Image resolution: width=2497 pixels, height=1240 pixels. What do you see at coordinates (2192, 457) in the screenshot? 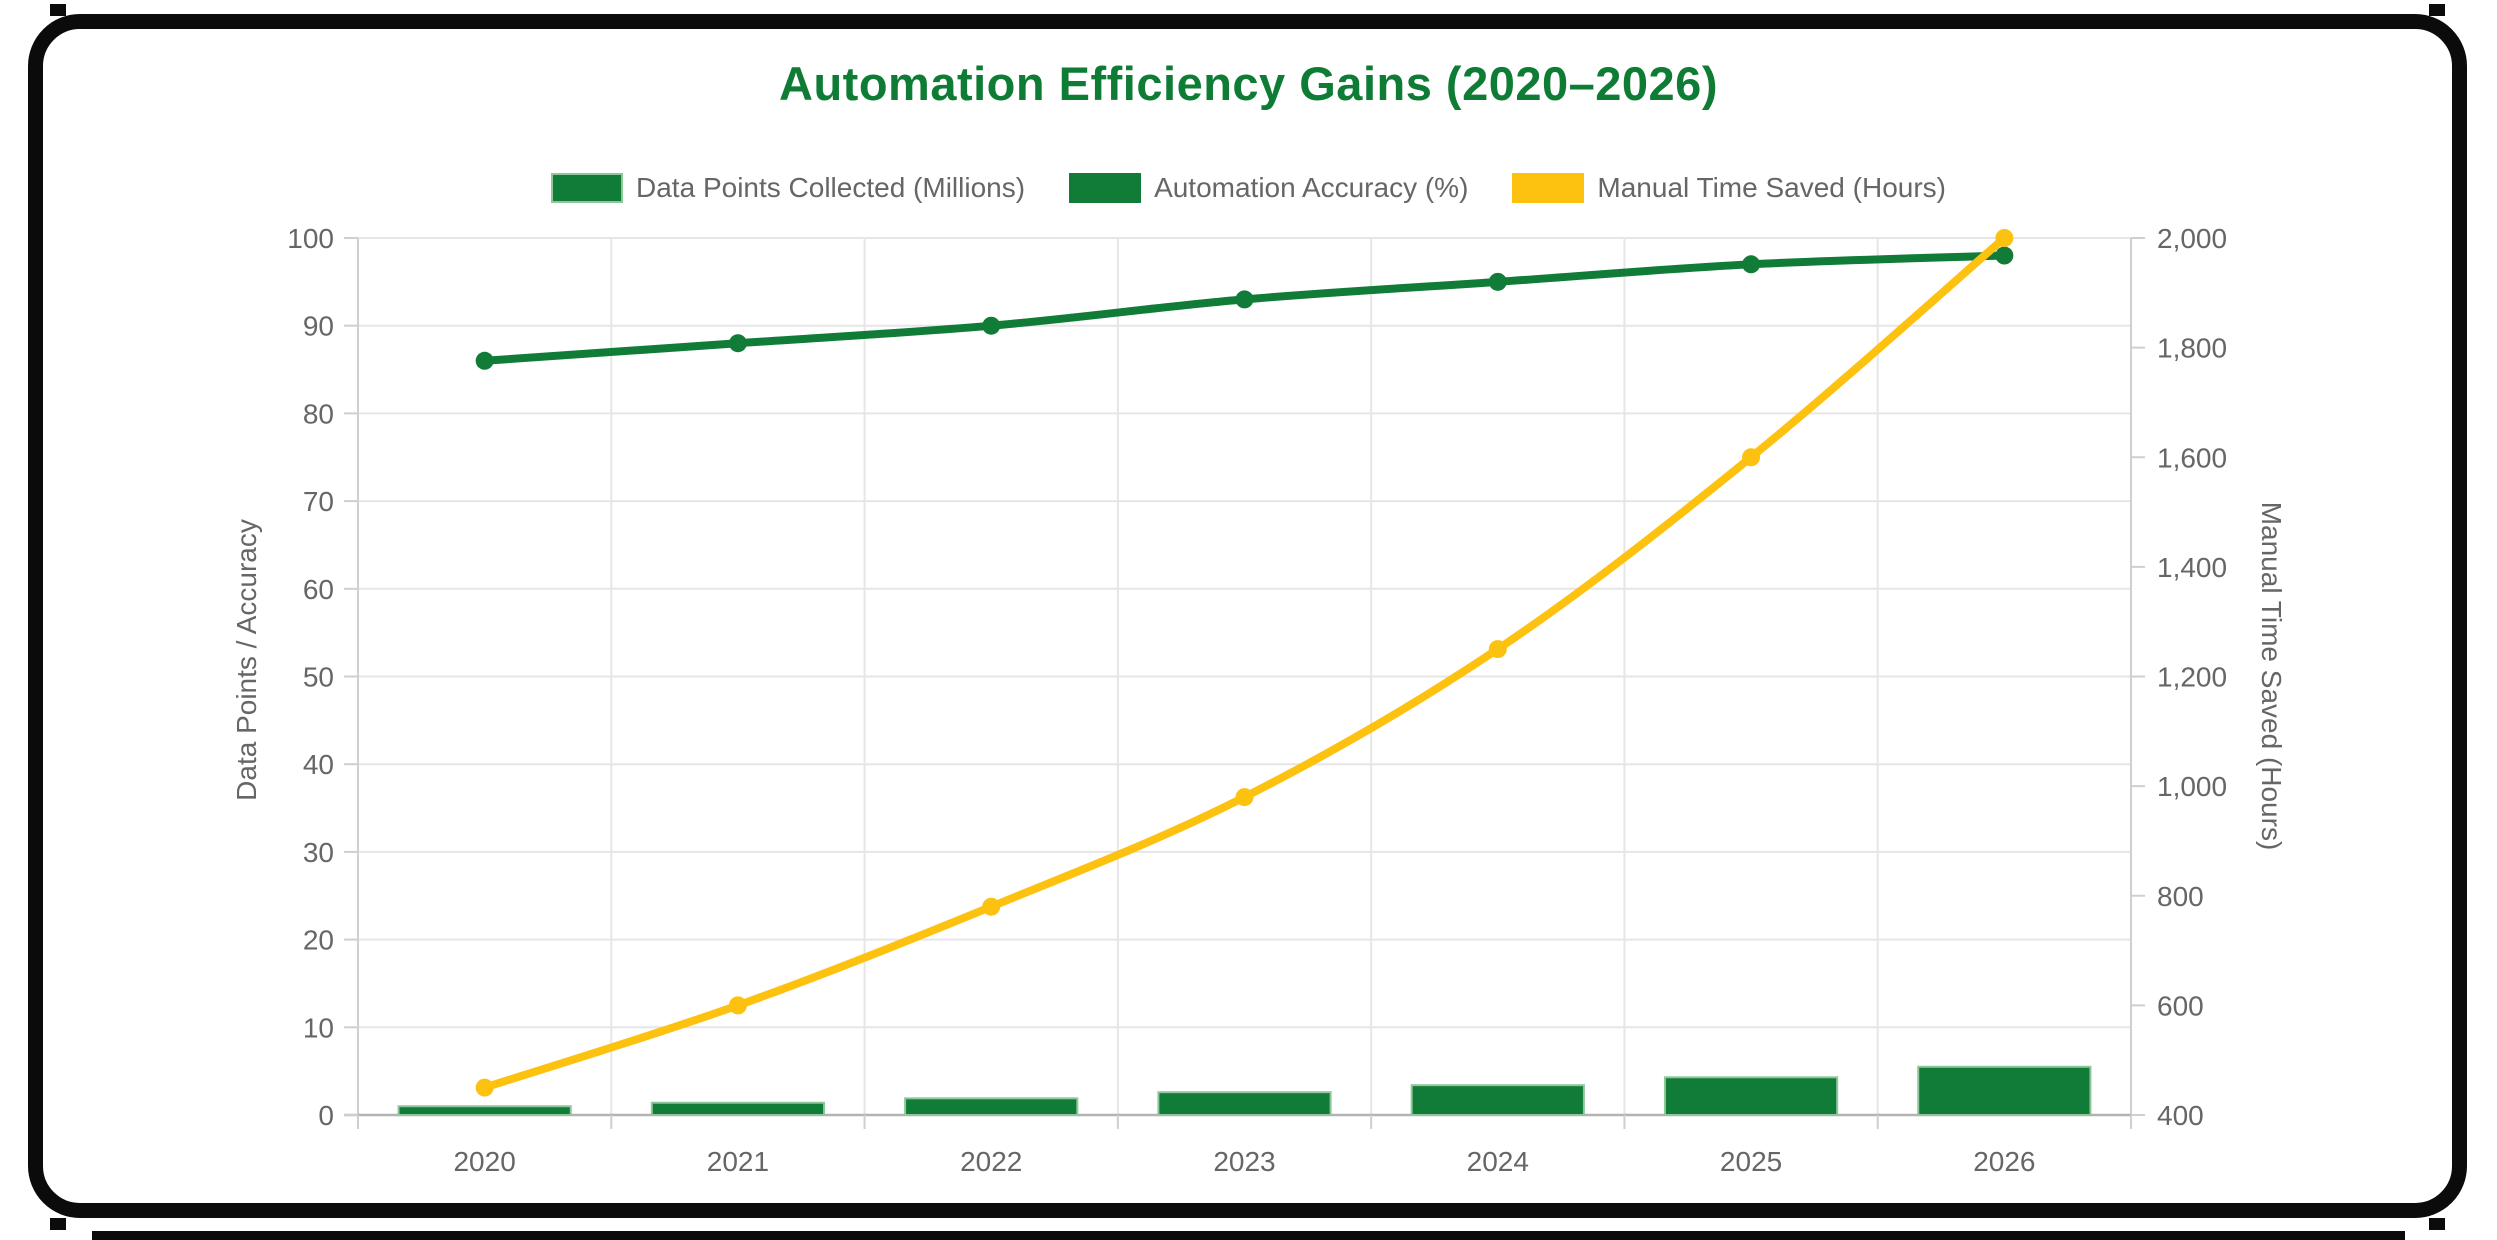
I see `svg-text: 1,600` at bounding box center [2192, 457].